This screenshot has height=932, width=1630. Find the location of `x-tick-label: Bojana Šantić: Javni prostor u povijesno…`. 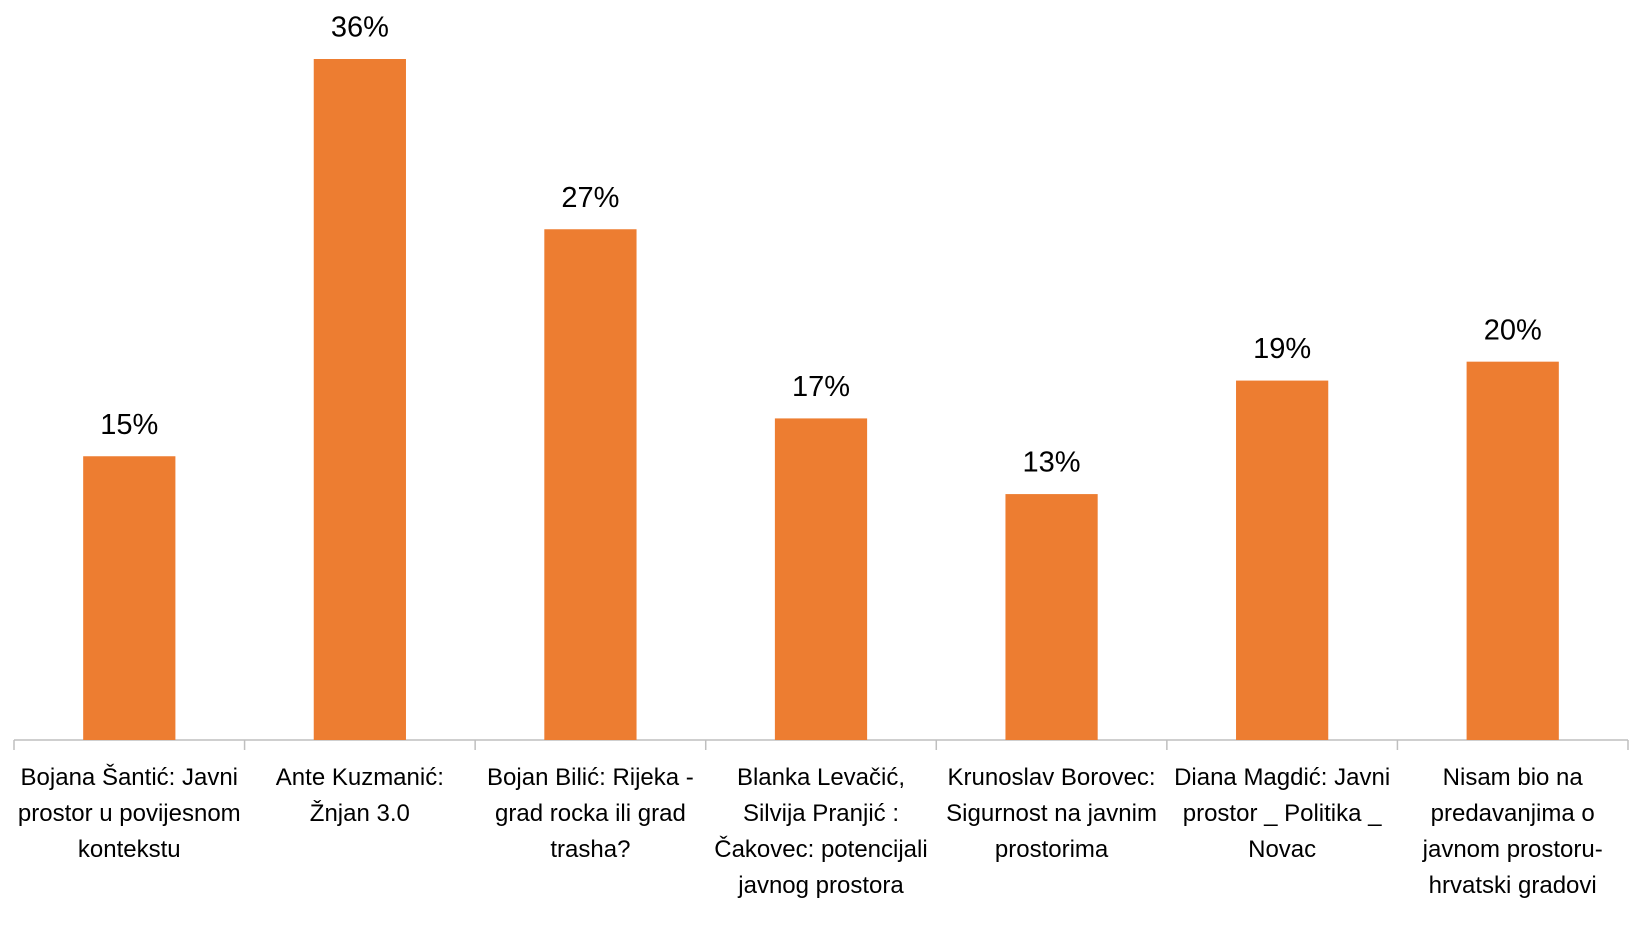

x-tick-label: Bojana Šantić: Javni prostor u povijesno… is located at coordinates (129, 813).